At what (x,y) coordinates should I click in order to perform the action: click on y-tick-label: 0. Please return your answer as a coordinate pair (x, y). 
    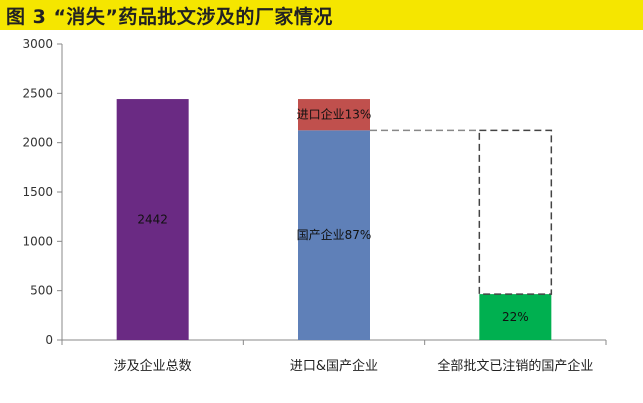
    Looking at the image, I should click on (49, 340).